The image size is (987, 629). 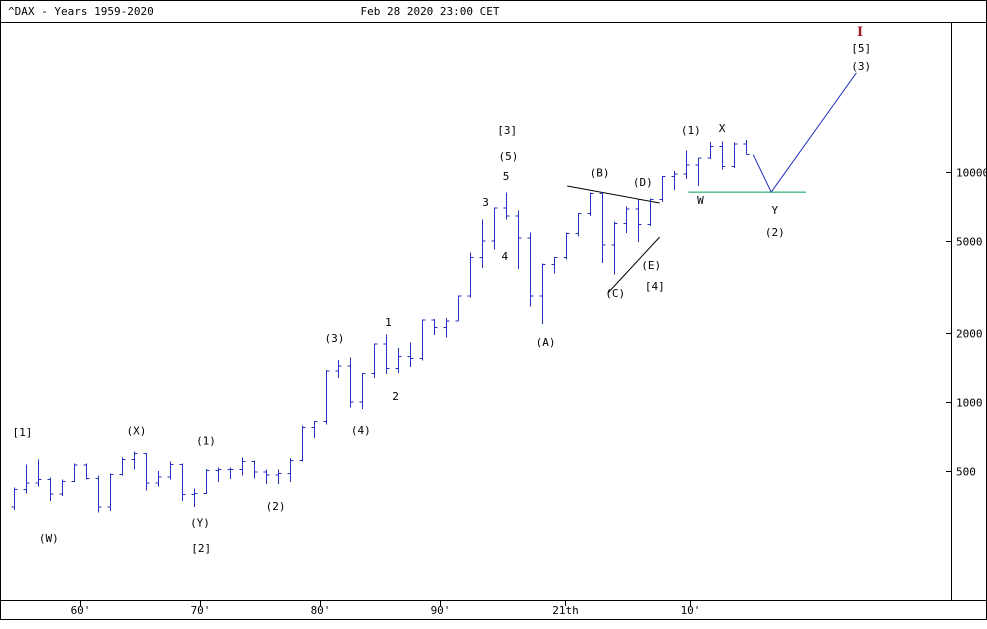 I want to click on wave-label: (4), so click(x=361, y=430).